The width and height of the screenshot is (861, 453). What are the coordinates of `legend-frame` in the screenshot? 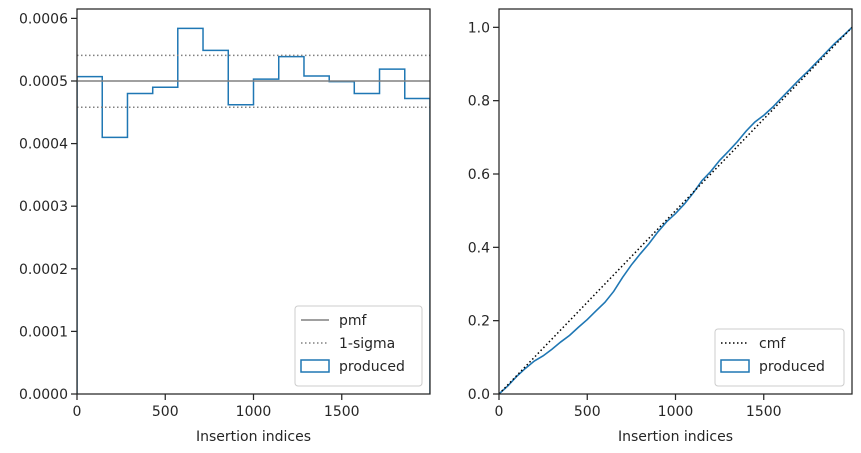 It's located at (358, 346).